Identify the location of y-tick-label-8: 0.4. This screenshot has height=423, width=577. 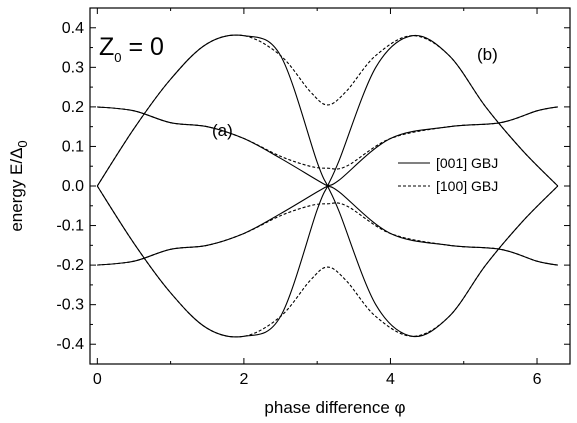
(73, 28).